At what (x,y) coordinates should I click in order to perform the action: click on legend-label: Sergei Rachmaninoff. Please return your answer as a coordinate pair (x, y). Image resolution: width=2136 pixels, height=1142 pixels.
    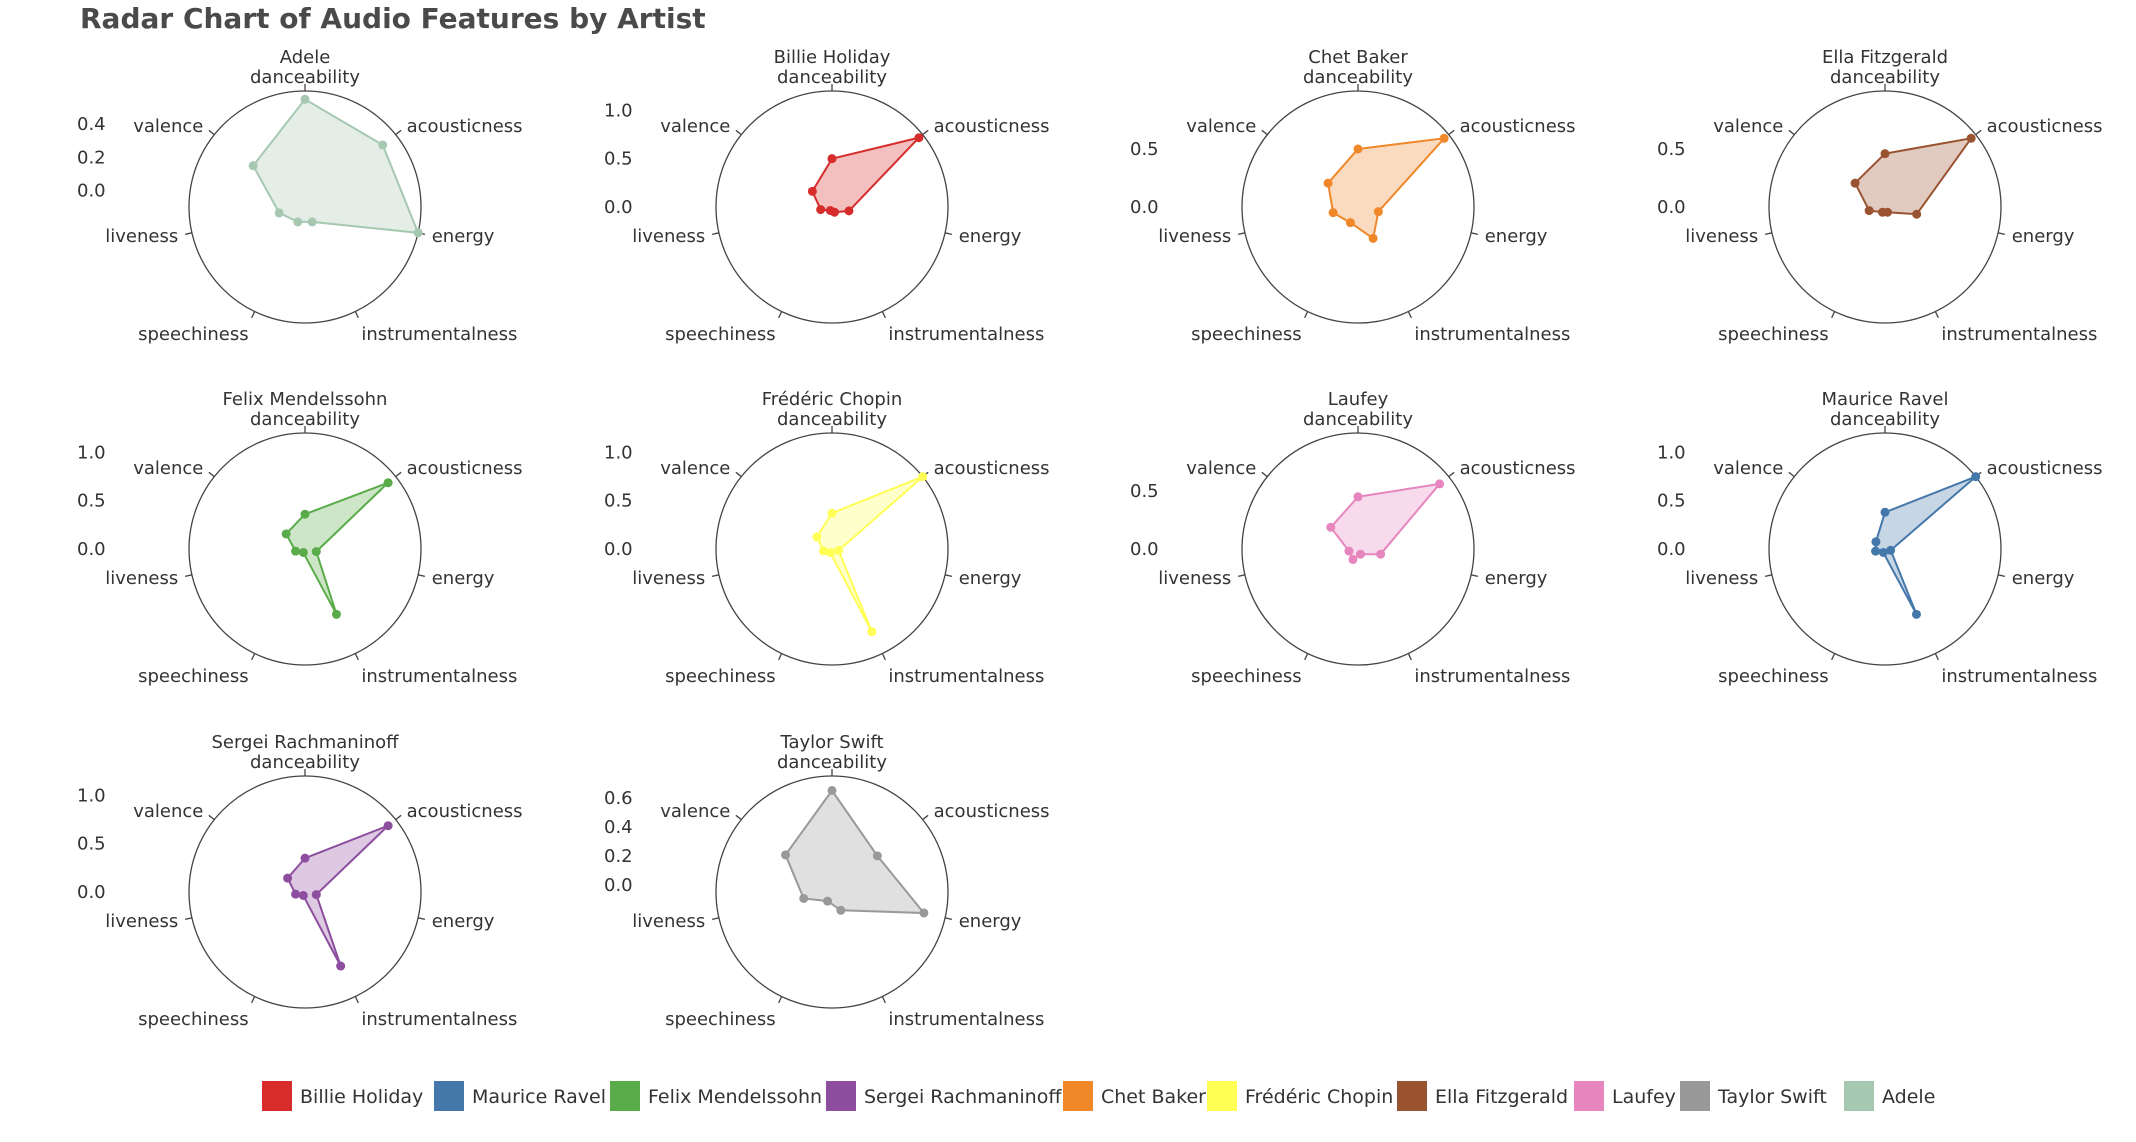
    Looking at the image, I should click on (963, 1097).